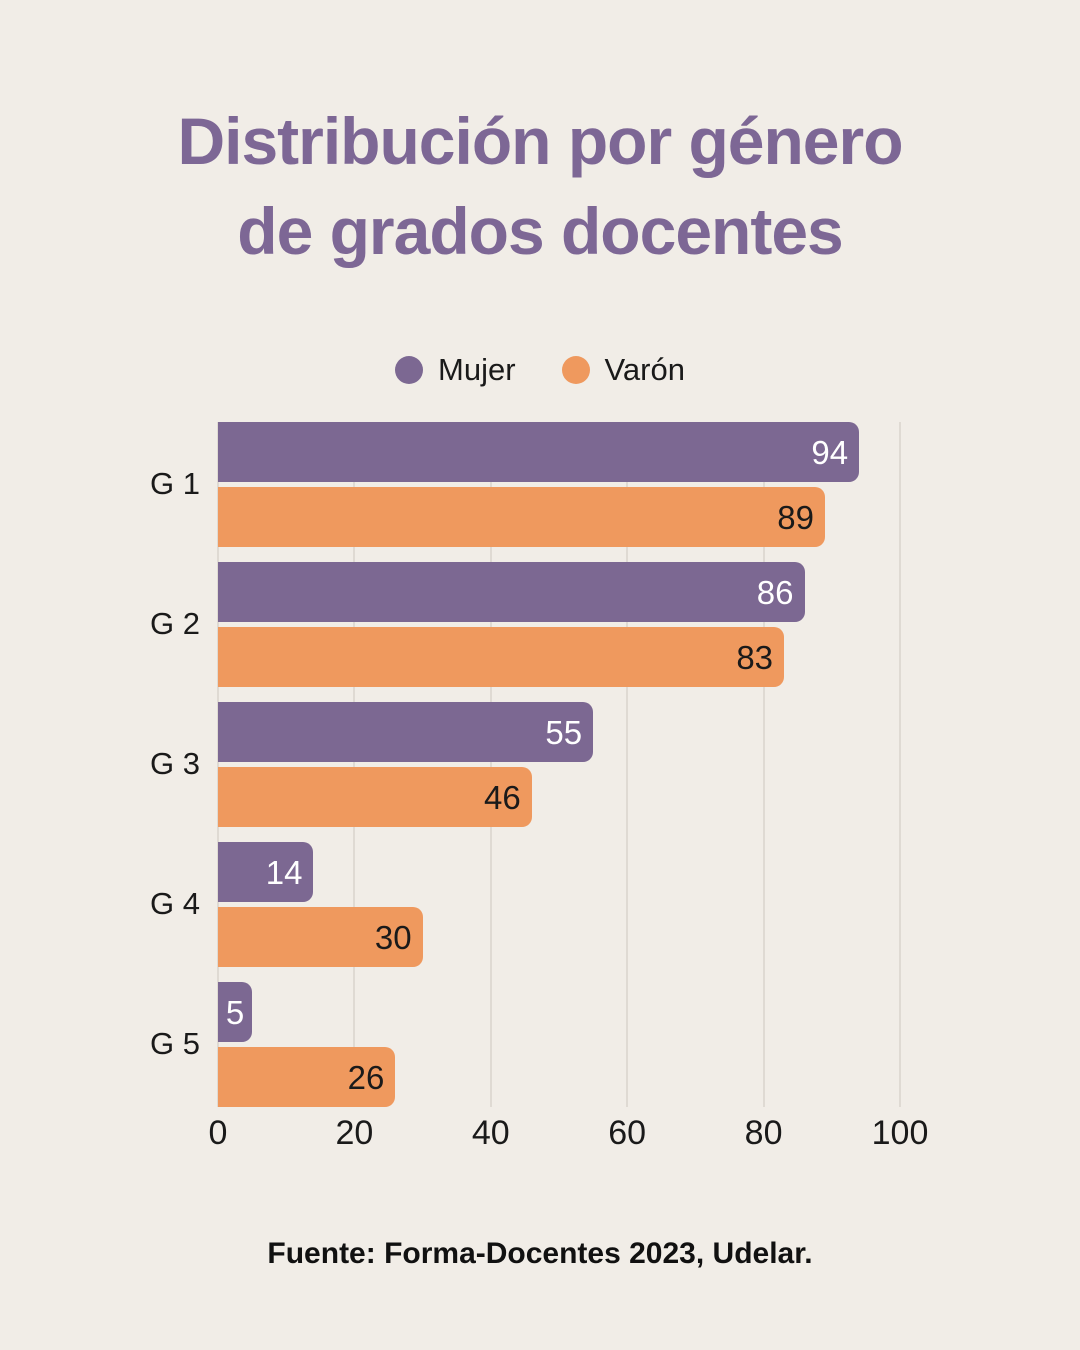 The image size is (1080, 1350). I want to click on chart-title-line-1: Distribución por género, so click(540, 141).